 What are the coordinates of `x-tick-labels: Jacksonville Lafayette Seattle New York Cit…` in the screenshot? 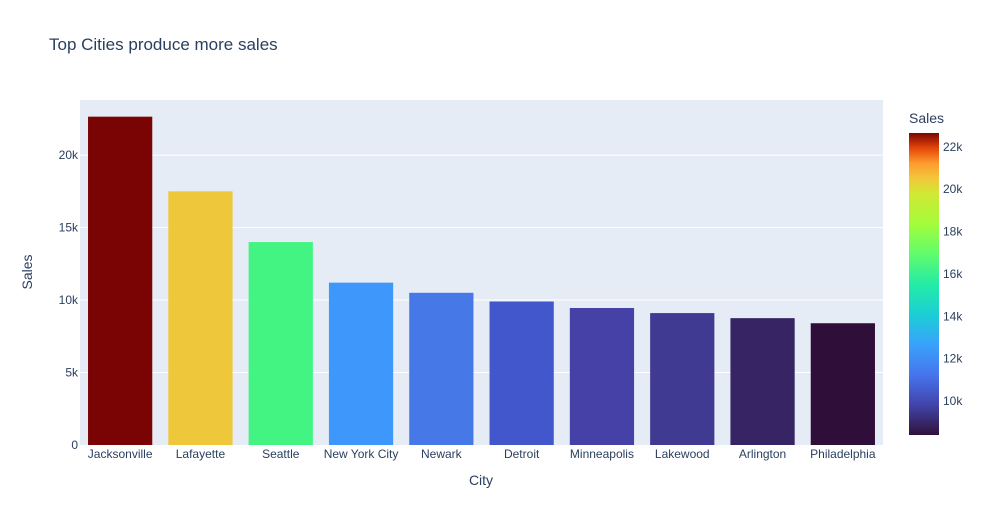 It's located at (482, 454).